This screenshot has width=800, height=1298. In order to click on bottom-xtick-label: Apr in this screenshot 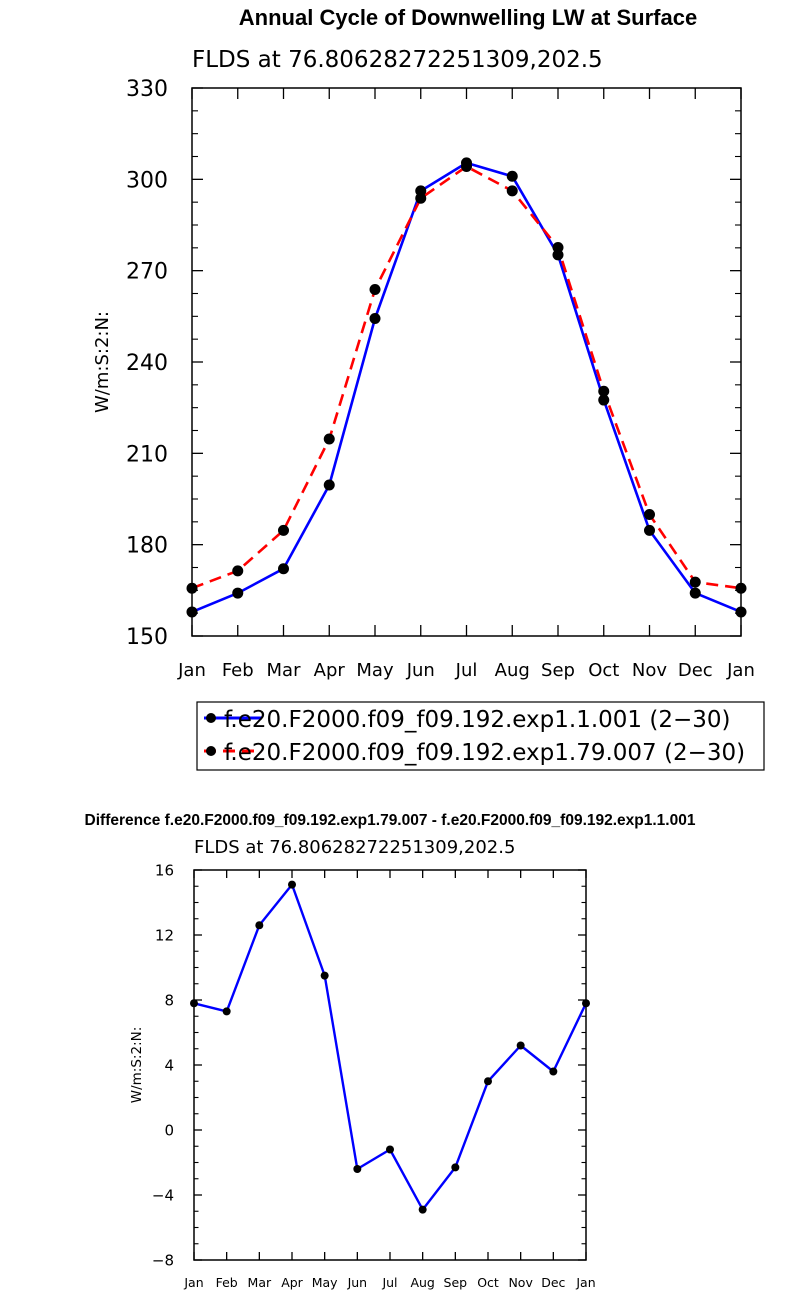, I will do `click(292, 1282)`.